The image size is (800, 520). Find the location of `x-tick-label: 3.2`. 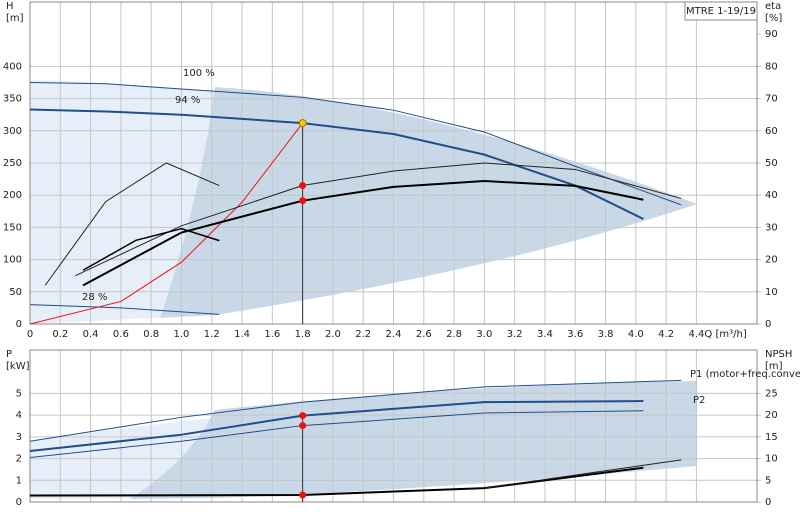

x-tick-label: 3.2 is located at coordinates (515, 334).